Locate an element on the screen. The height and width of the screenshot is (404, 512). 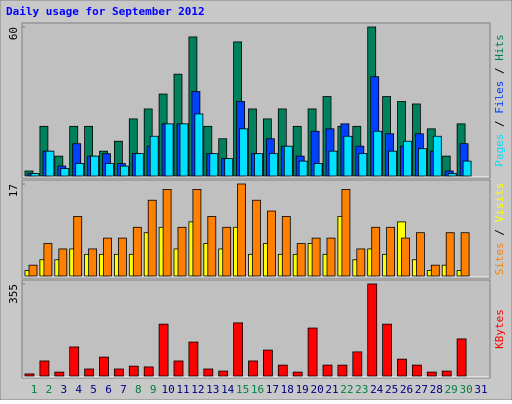
x-tick-label: 14 is located at coordinates (228, 389).